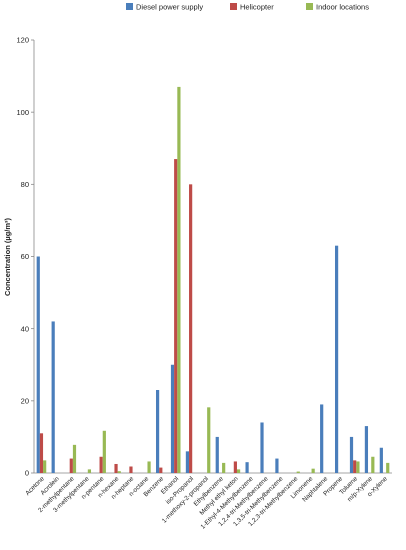 The image size is (406, 550). Describe the element at coordinates (169, 7) in the screenshot. I see `legend-label: Diesel power supply` at that location.